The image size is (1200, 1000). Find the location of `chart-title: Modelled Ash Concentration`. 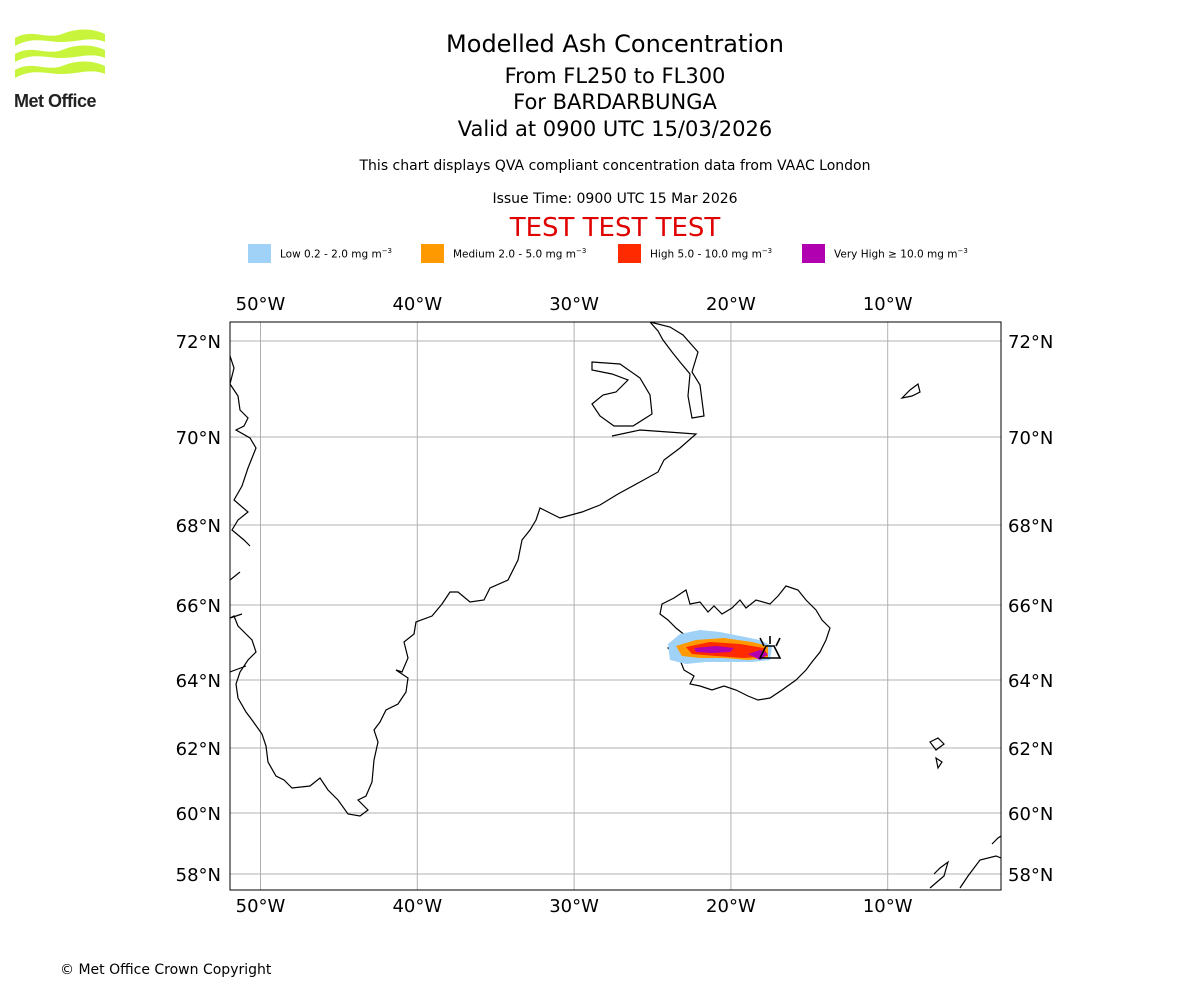

chart-title: Modelled Ash Concentration is located at coordinates (615, 44).